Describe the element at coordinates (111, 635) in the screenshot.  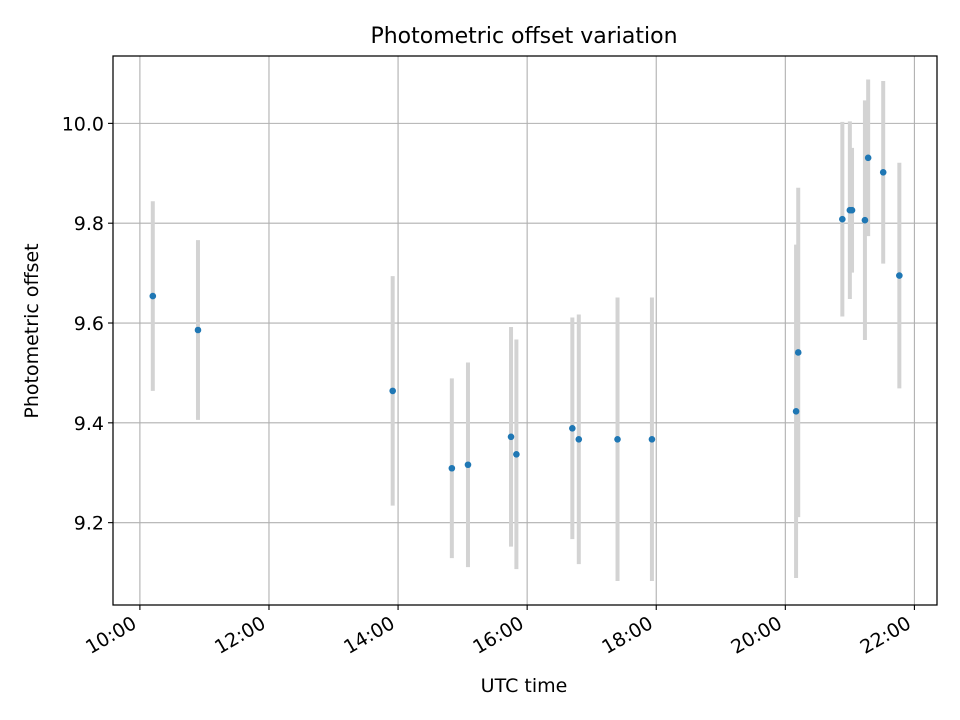
I see `x-tick-label: 10:00` at that location.